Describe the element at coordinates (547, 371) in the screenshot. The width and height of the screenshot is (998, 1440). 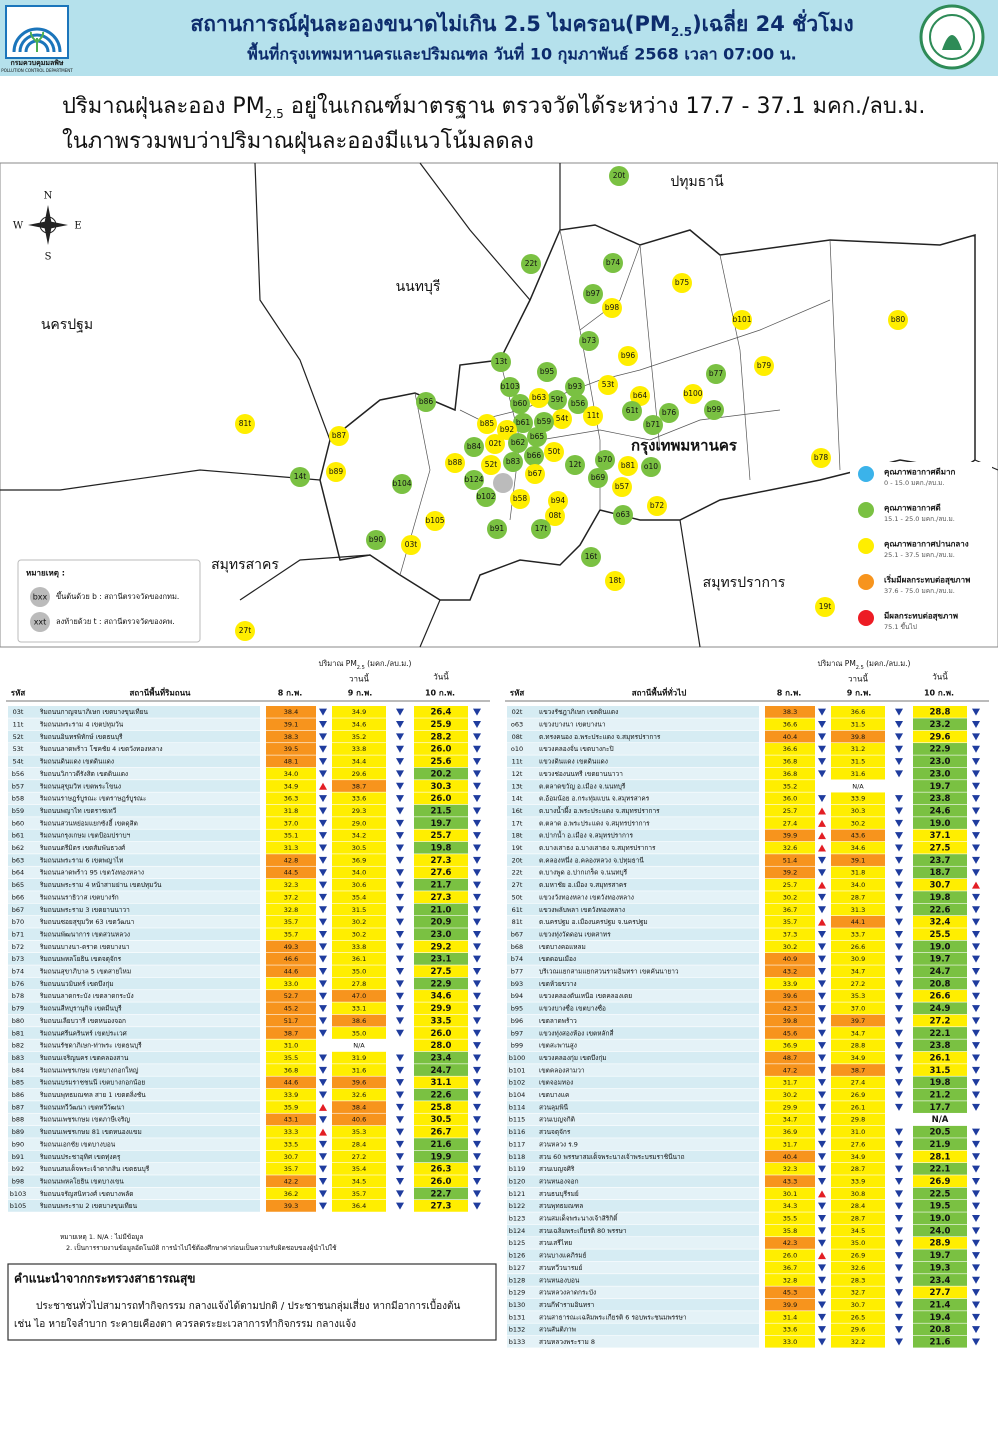
I see `station-code: b95` at that location.